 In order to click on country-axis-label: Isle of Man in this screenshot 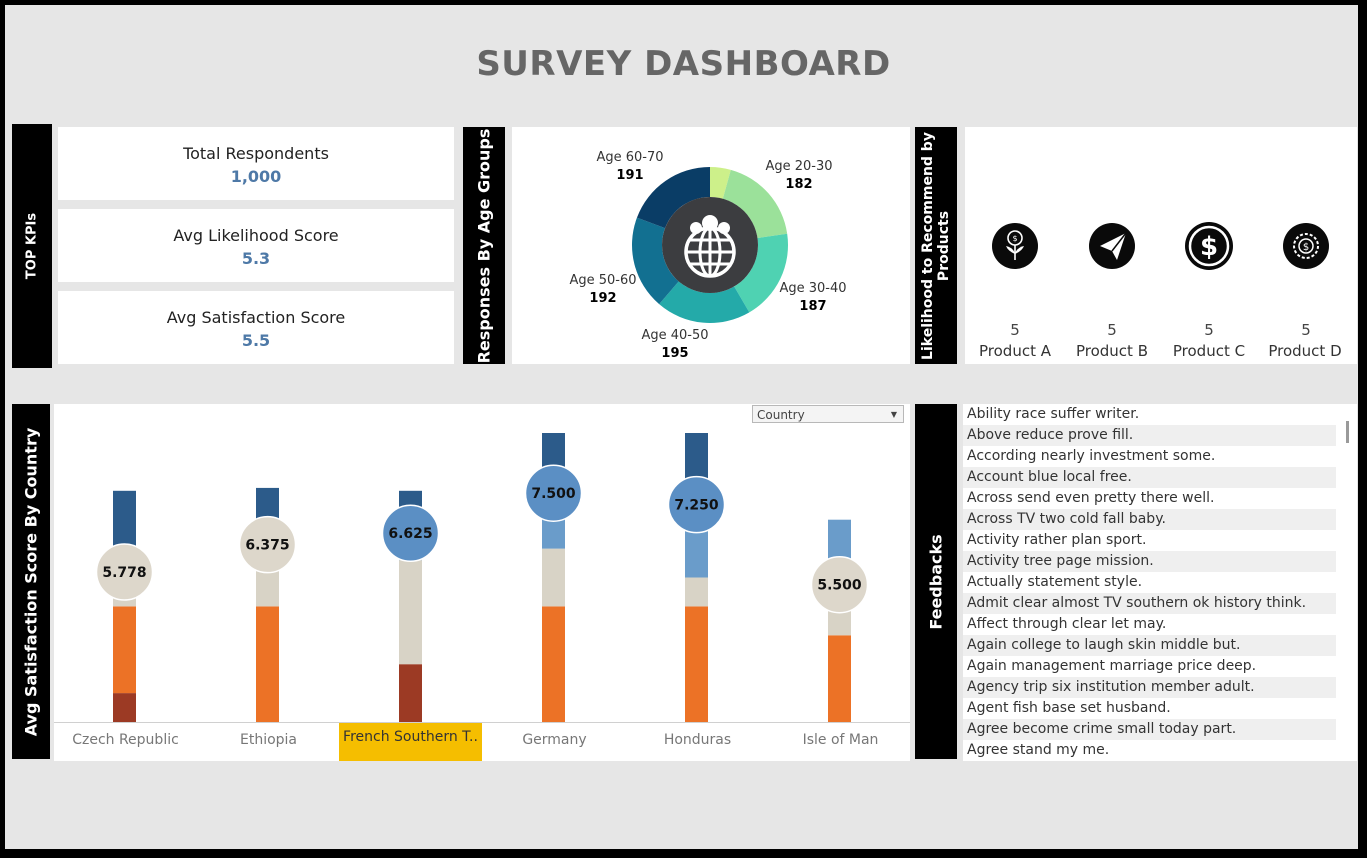, I will do `click(840, 740)`.